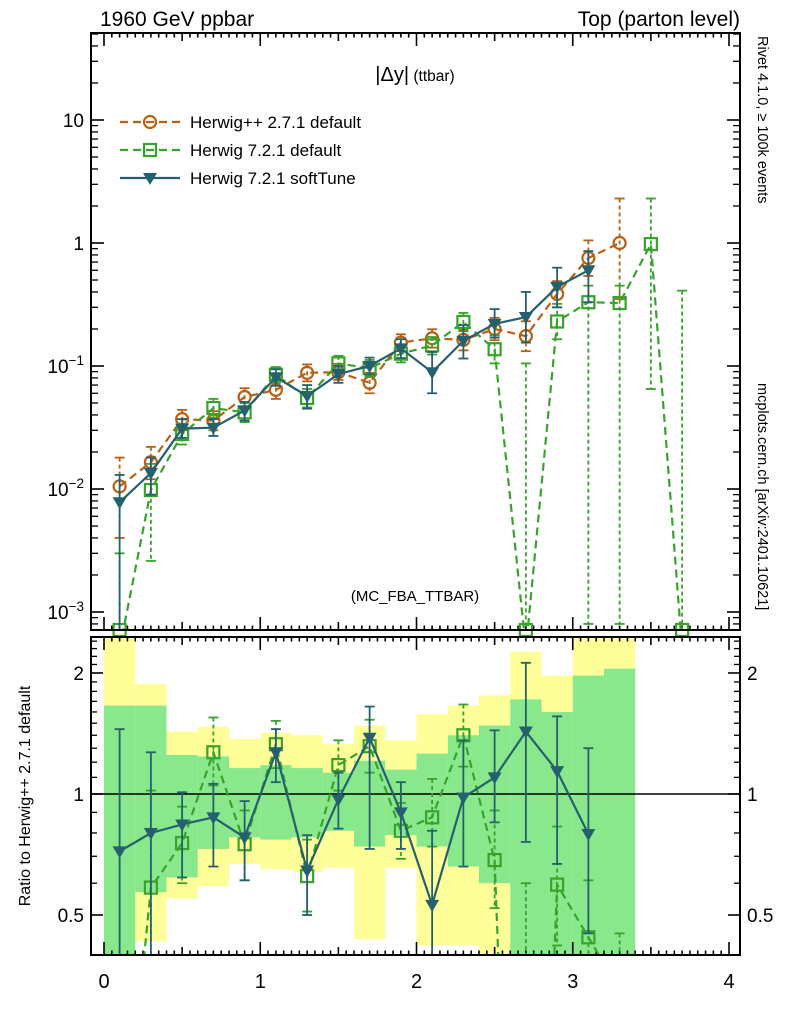  What do you see at coordinates (415, 596) in the screenshot?
I see `analysis-watermark: (MC_FBA_TTBAR)` at bounding box center [415, 596].